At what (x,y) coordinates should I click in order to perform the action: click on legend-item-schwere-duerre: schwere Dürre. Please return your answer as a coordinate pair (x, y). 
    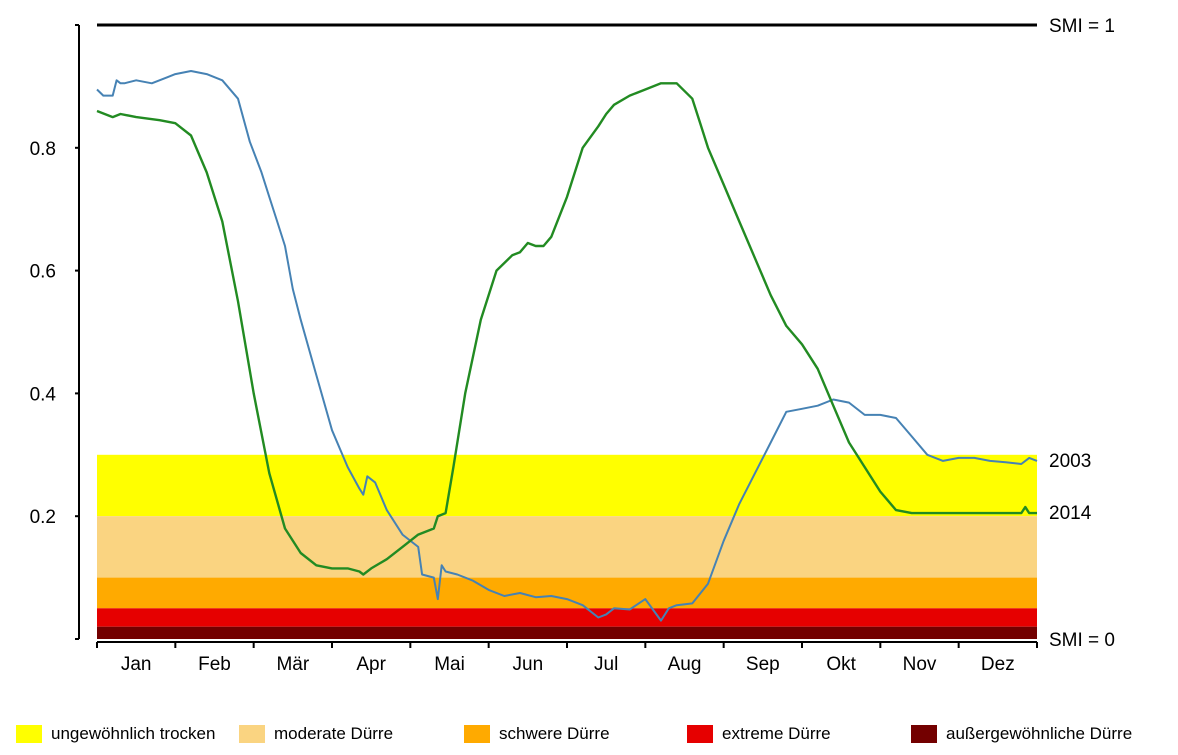
    Looking at the image, I should click on (537, 734).